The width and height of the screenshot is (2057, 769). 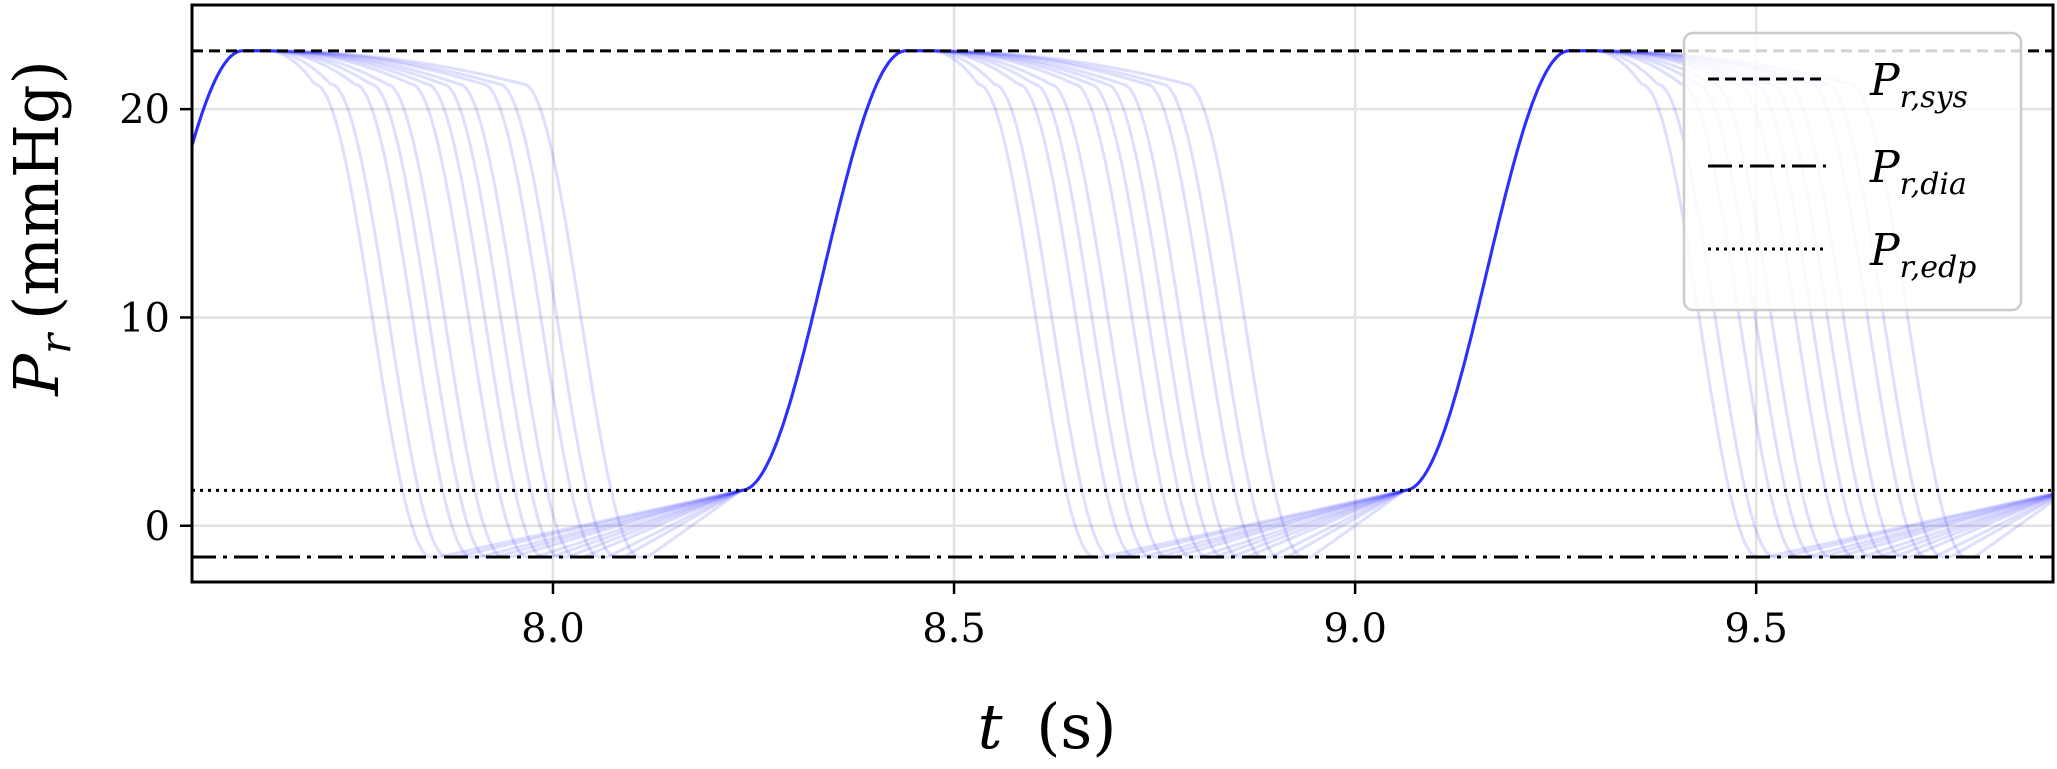 I want to click on x-axis-ticks: 8.0 8.5 9.0 9.5, so click(x=1154, y=617).